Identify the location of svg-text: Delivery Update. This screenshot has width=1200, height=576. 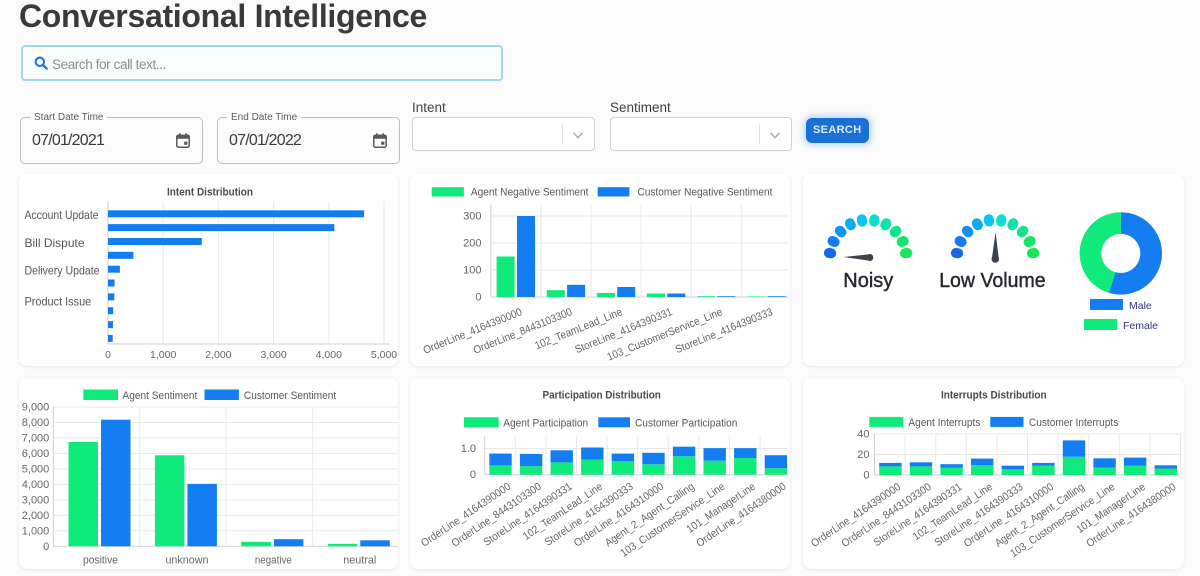
(62, 270).